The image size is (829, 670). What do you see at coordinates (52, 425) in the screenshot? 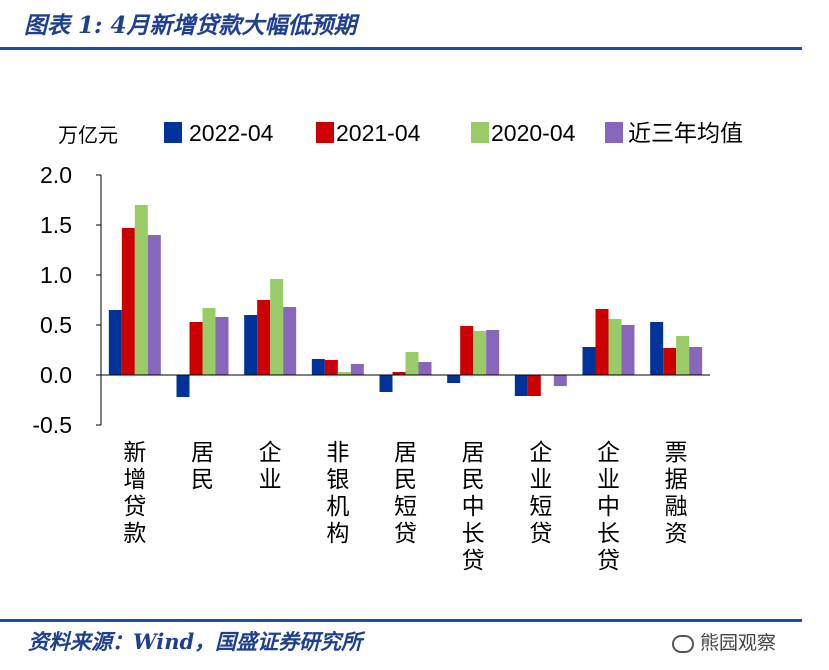
I see `y-tick-label: -0.5` at bounding box center [52, 425].